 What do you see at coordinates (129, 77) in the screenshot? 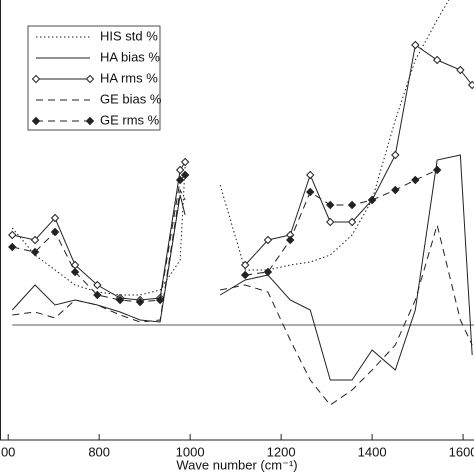
I see `legend-label: HA rms %` at bounding box center [129, 77].